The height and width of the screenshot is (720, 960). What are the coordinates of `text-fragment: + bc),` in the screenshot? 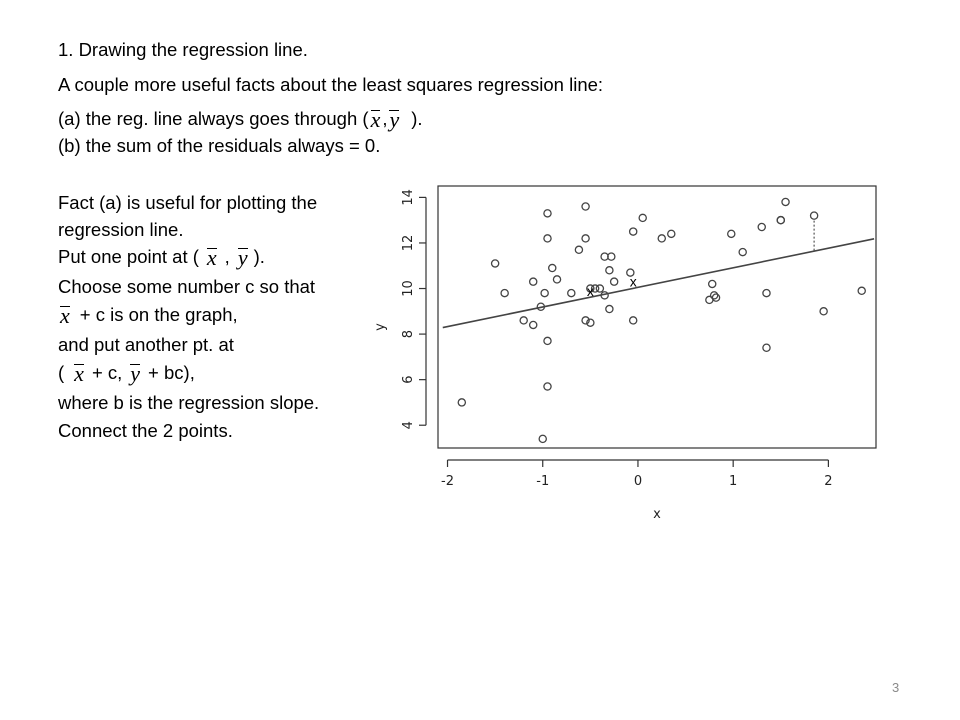 It's located at (171, 372).